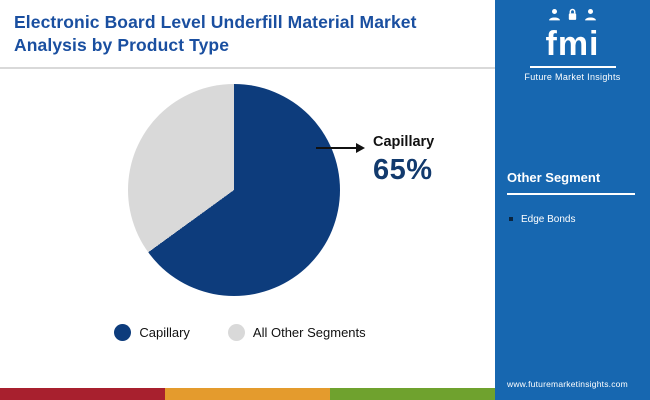 The height and width of the screenshot is (400, 650). I want to click on other-segment-panel: Other Segment Edge Bonds, so click(572, 198).